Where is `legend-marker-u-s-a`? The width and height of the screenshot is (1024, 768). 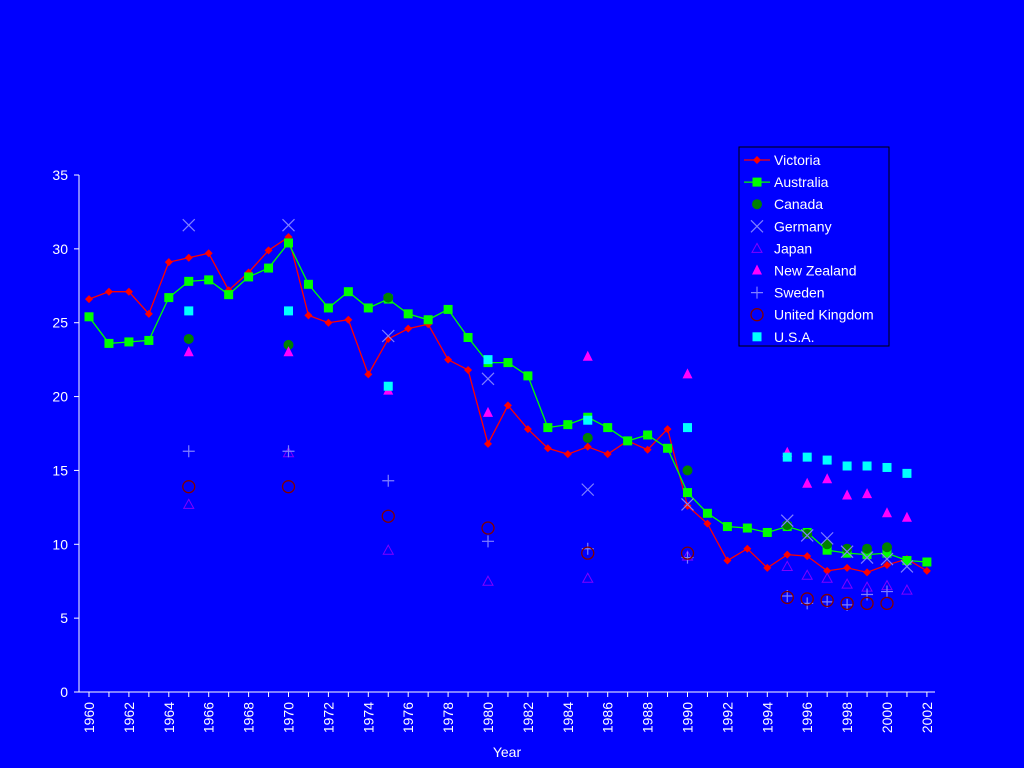 legend-marker-u-s-a is located at coordinates (757, 337).